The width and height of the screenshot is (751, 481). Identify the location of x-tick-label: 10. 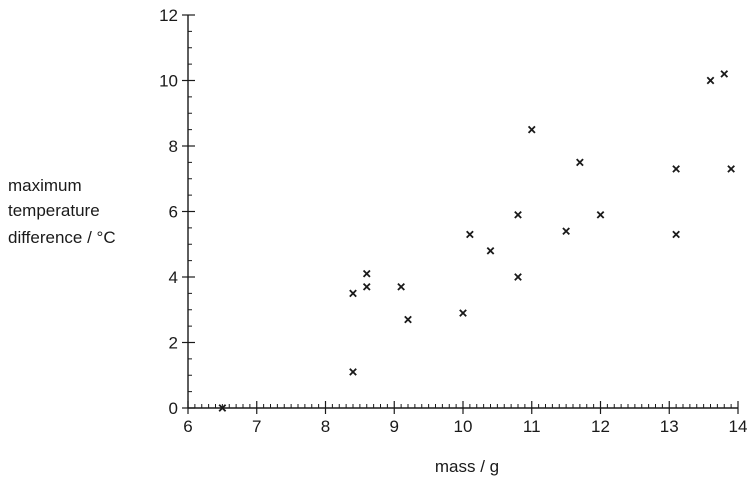
(463, 426).